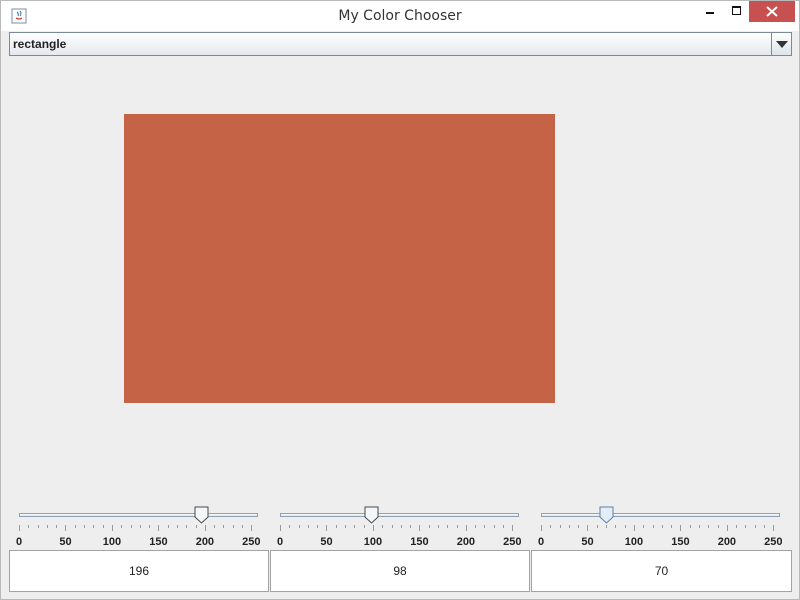  Describe the element at coordinates (606, 515) in the screenshot. I see `blue-slider-thumb` at that location.